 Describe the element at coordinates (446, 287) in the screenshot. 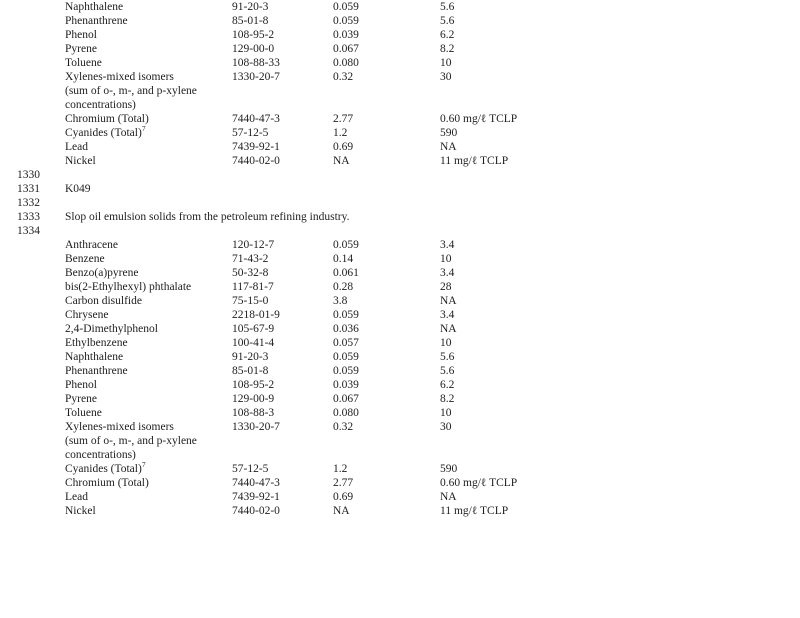

I see `nonwastewater-value-cell: 28` at that location.